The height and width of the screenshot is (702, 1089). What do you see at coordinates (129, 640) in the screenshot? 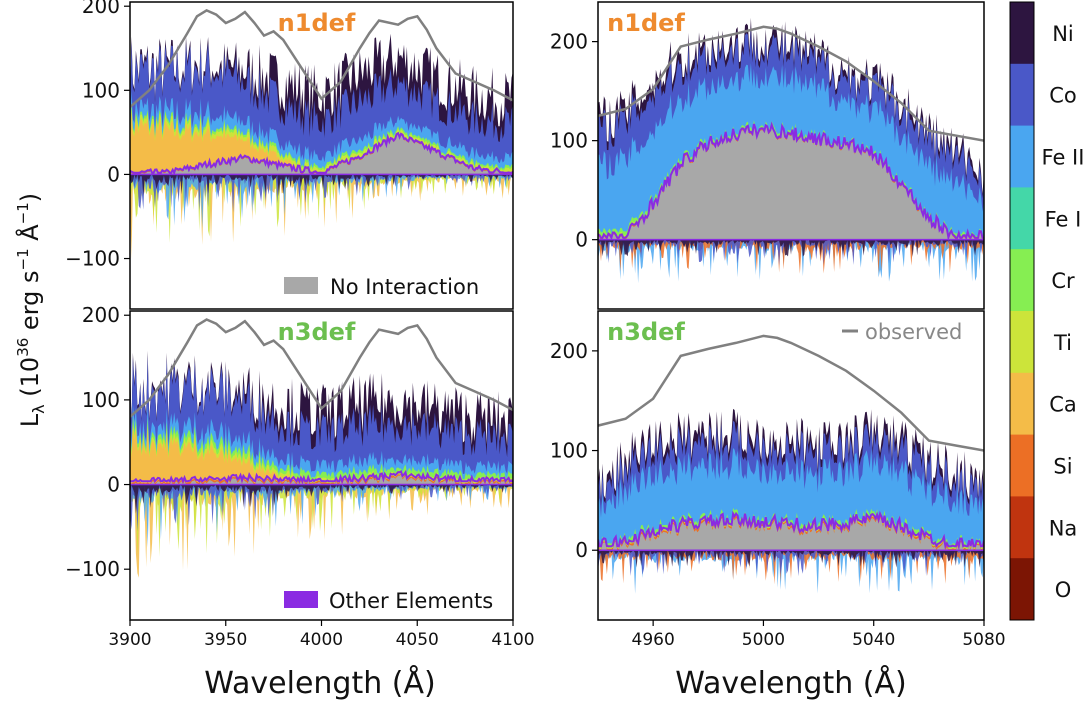
I see `xtick-label-bottom-left-3900: 3900` at bounding box center [129, 640].